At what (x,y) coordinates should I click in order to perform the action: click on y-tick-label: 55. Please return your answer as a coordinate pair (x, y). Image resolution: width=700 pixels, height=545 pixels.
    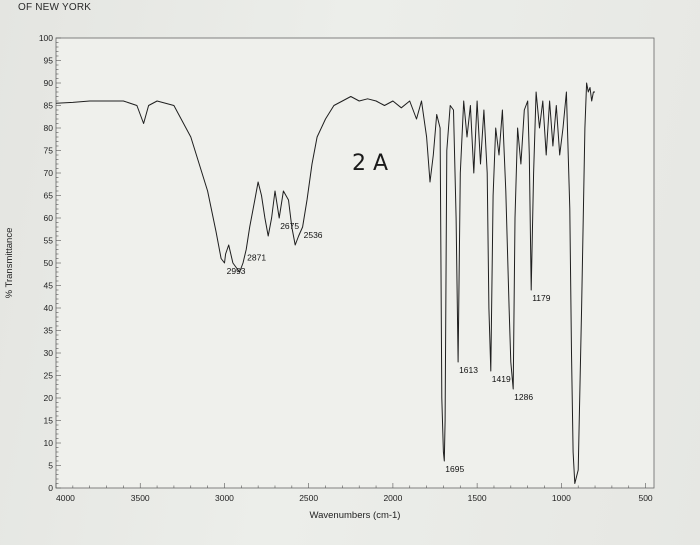
    Looking at the image, I should click on (49, 241).